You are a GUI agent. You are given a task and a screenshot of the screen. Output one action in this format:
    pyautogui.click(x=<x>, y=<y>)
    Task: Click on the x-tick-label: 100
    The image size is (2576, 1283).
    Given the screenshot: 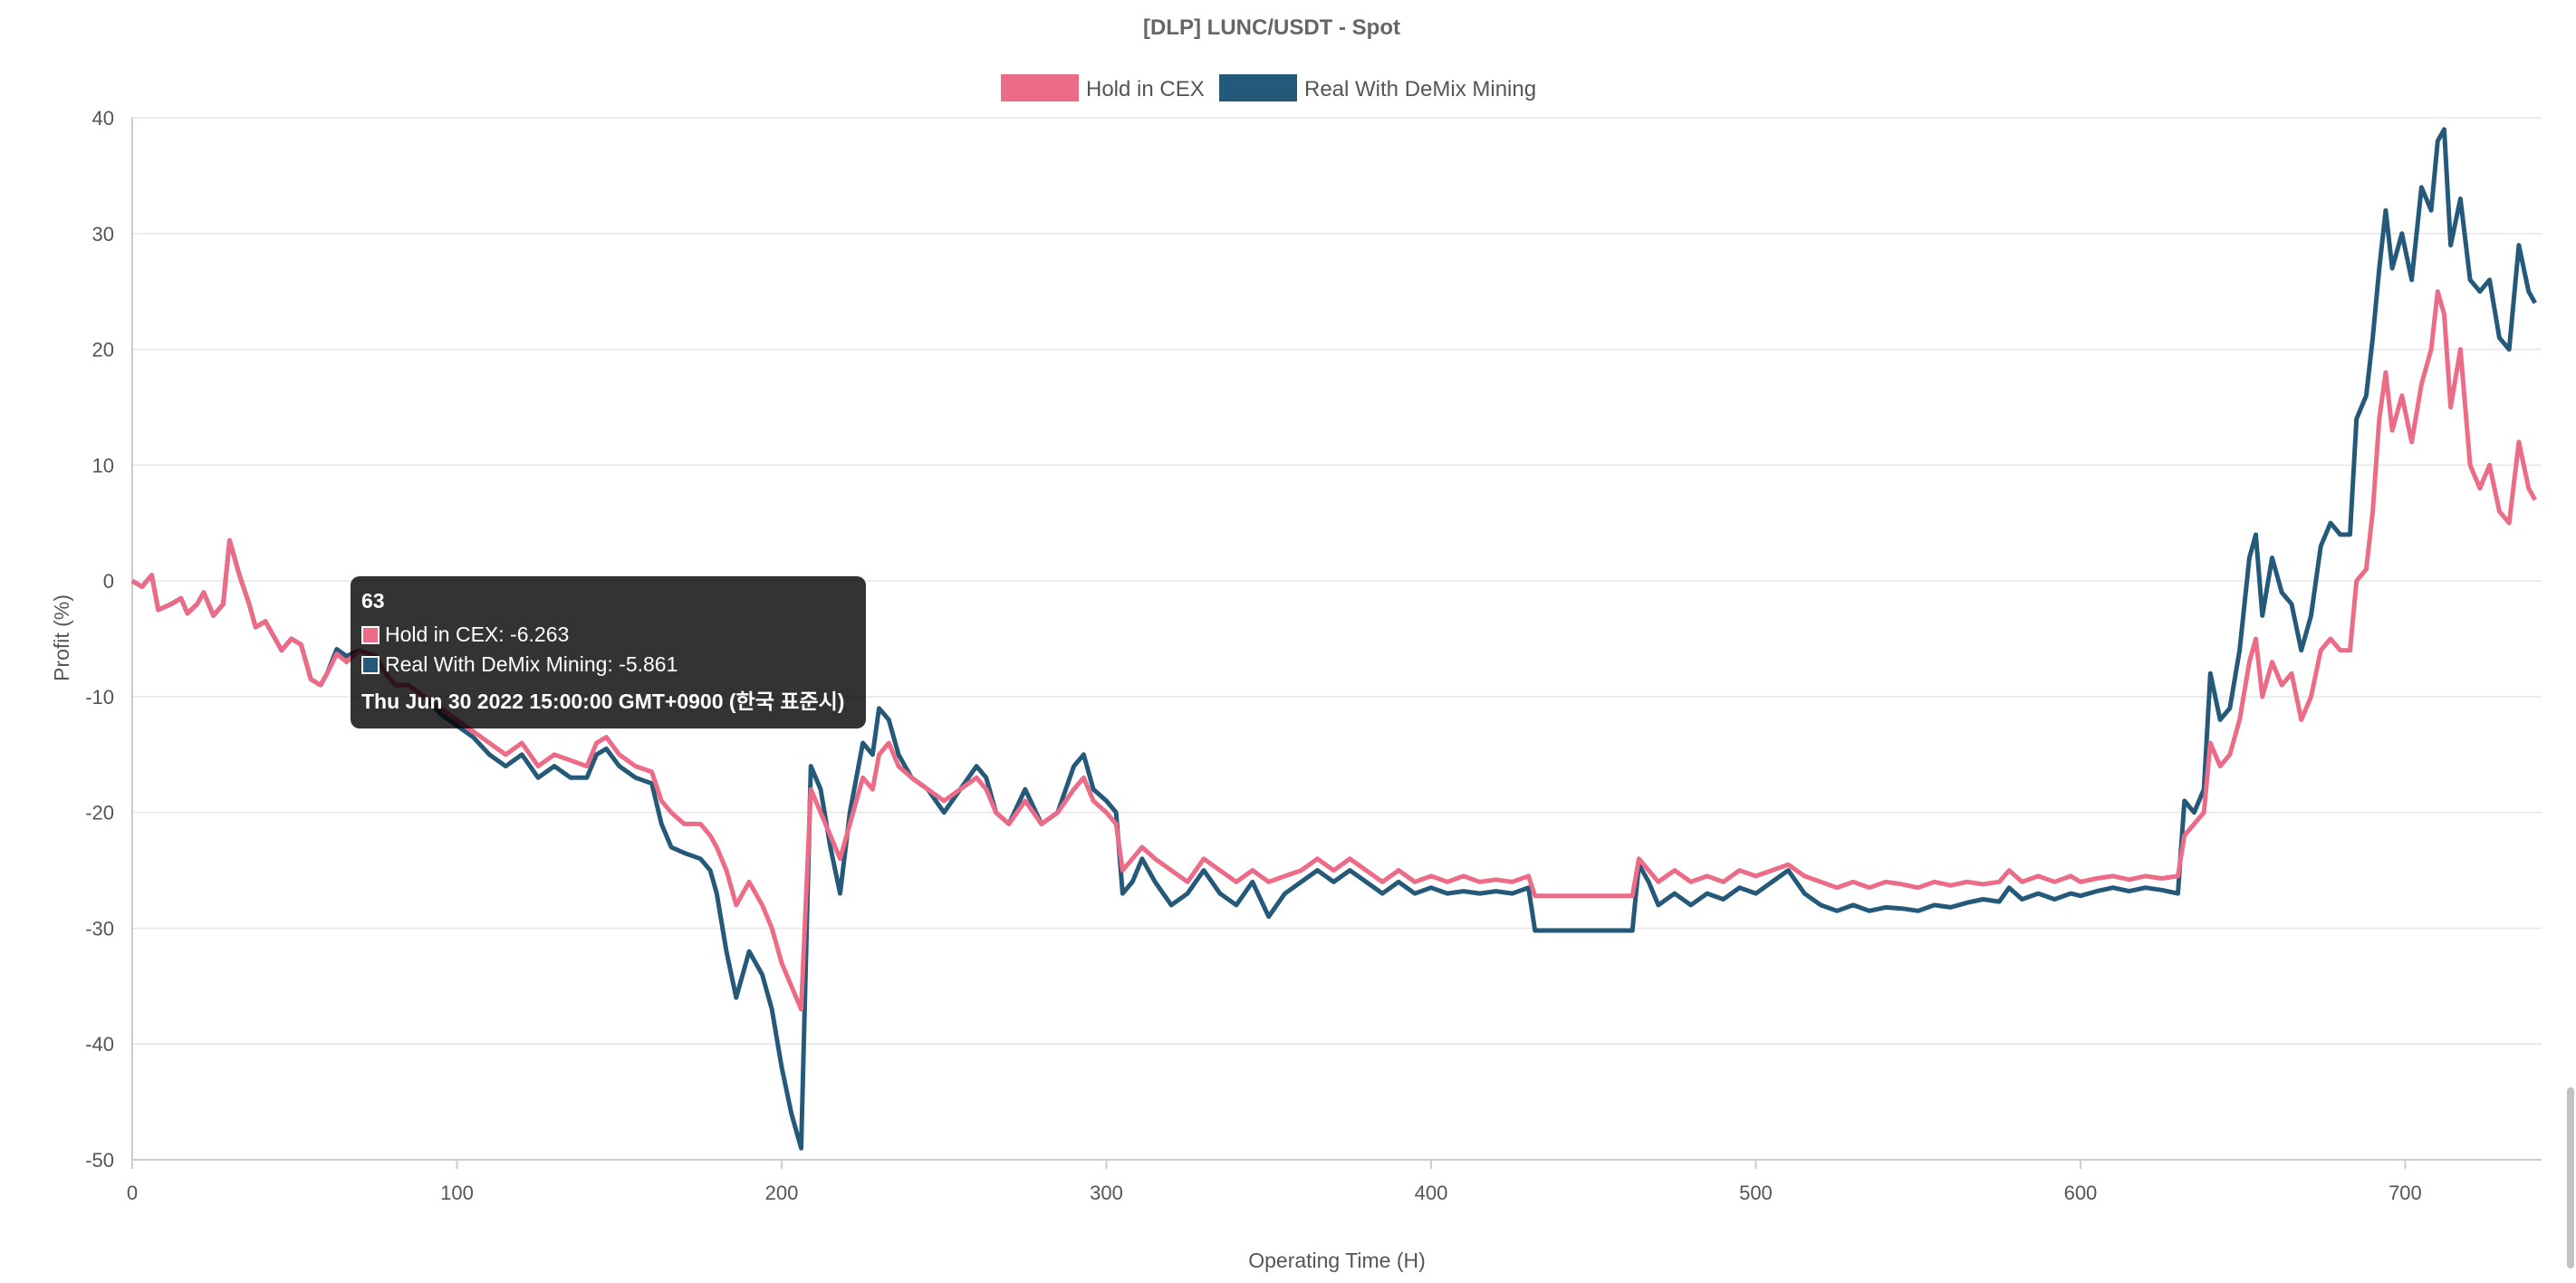 What is the action you would take?
    pyautogui.click(x=457, y=1193)
    